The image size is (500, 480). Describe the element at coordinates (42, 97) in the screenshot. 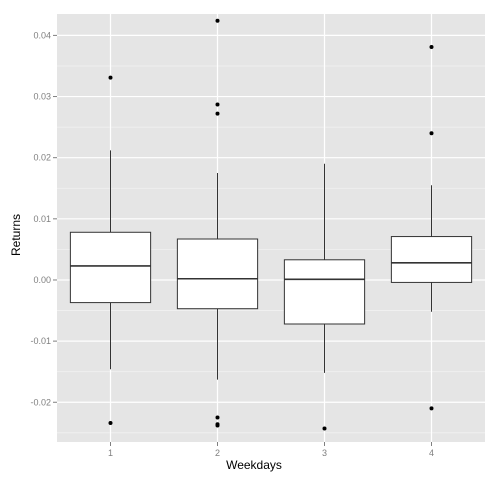

I see `y-tick-label: 0.03` at that location.